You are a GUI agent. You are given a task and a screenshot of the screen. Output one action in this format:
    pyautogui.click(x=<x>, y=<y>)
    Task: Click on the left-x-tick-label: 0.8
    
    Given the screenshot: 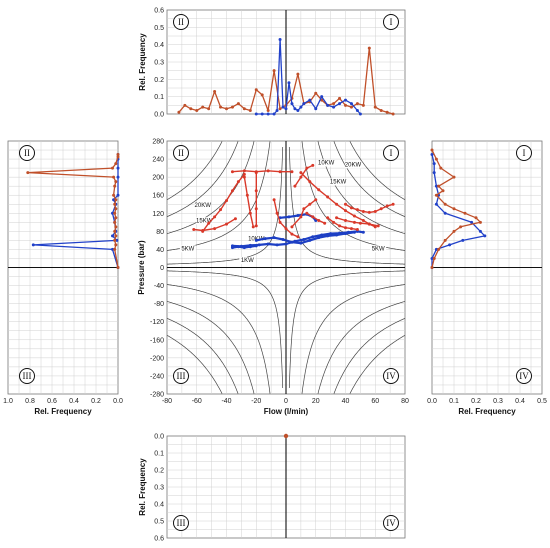 What is the action you would take?
    pyautogui.click(x=30, y=401)
    